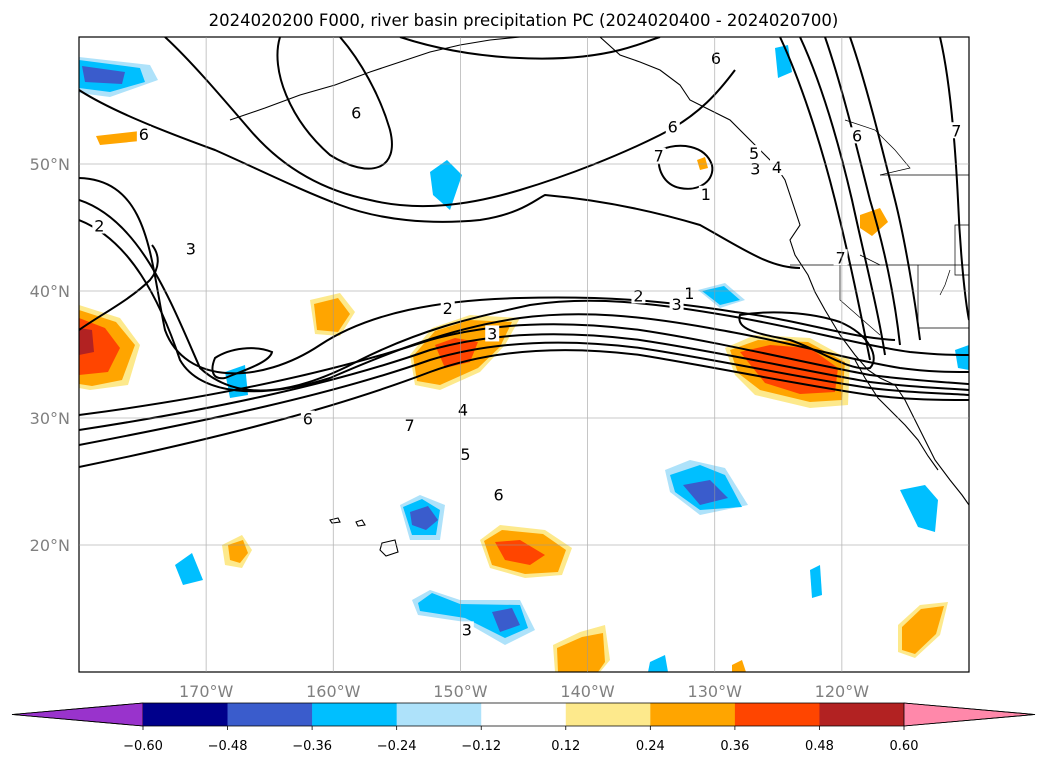  I want to click on lat-tick-label: 30°N, so click(50, 418).